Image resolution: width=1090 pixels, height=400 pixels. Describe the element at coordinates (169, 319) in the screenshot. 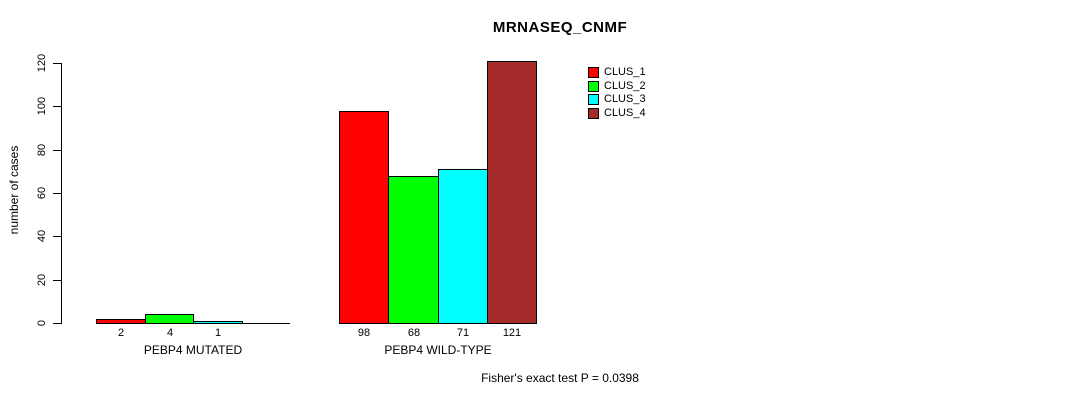

I see `bar-clus_2-mutated` at that location.